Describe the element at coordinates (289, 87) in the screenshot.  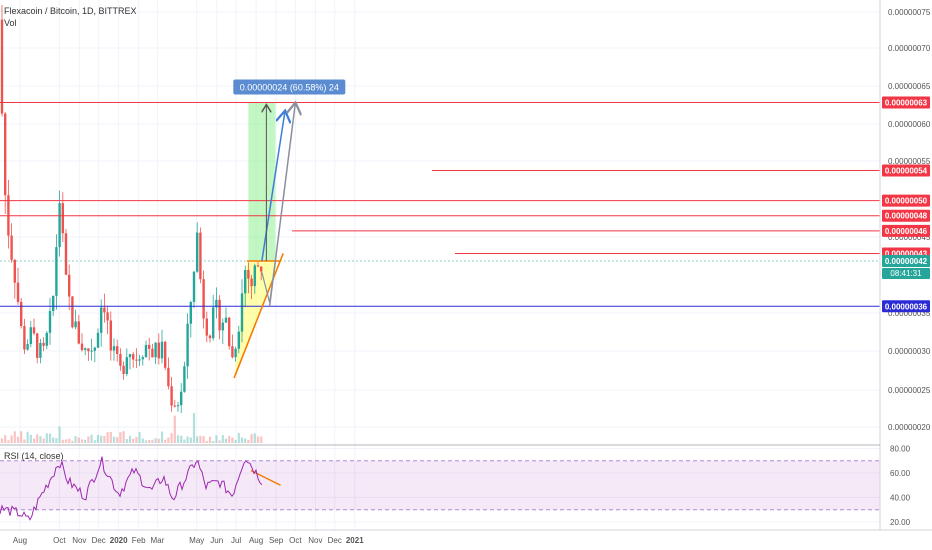
I see `measure-badge` at that location.